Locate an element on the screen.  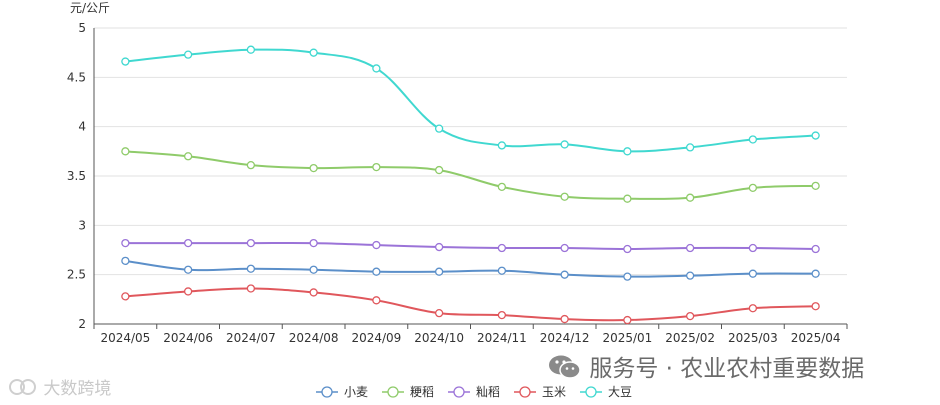
x-tick-label: 2025/02 is located at coordinates (690, 338).